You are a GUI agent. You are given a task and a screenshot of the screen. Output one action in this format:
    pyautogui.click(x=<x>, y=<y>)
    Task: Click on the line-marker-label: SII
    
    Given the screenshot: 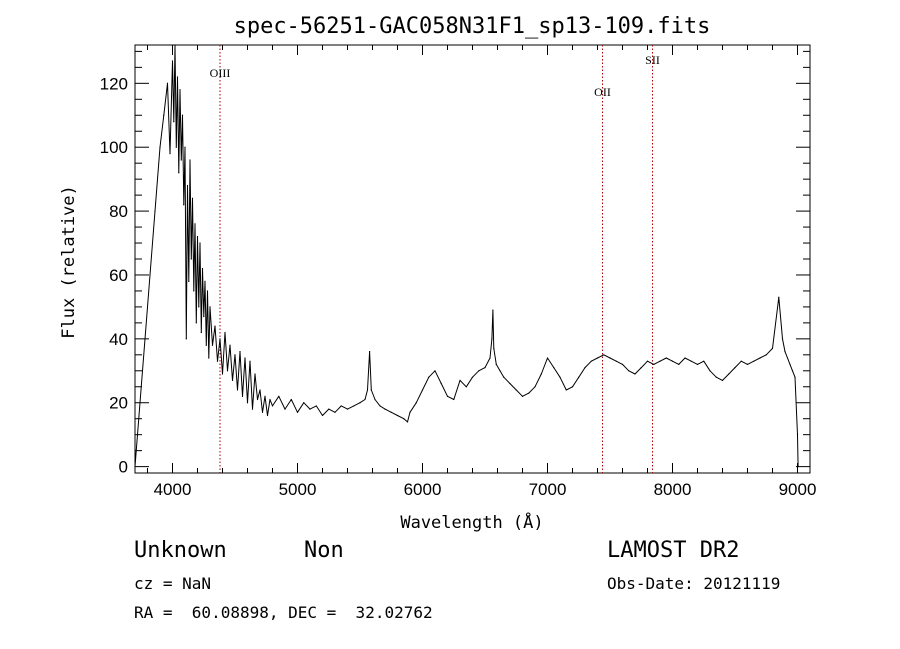 What is the action you would take?
    pyautogui.click(x=652, y=60)
    